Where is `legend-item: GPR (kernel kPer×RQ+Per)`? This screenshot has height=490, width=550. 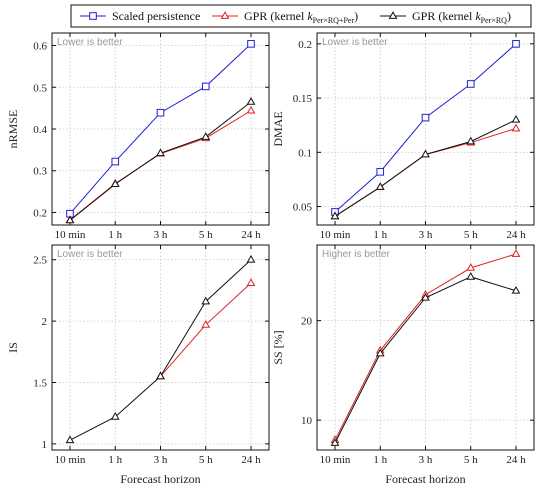 legend-item: GPR (kernel kPer×RQ+Per) is located at coordinates (285, 17).